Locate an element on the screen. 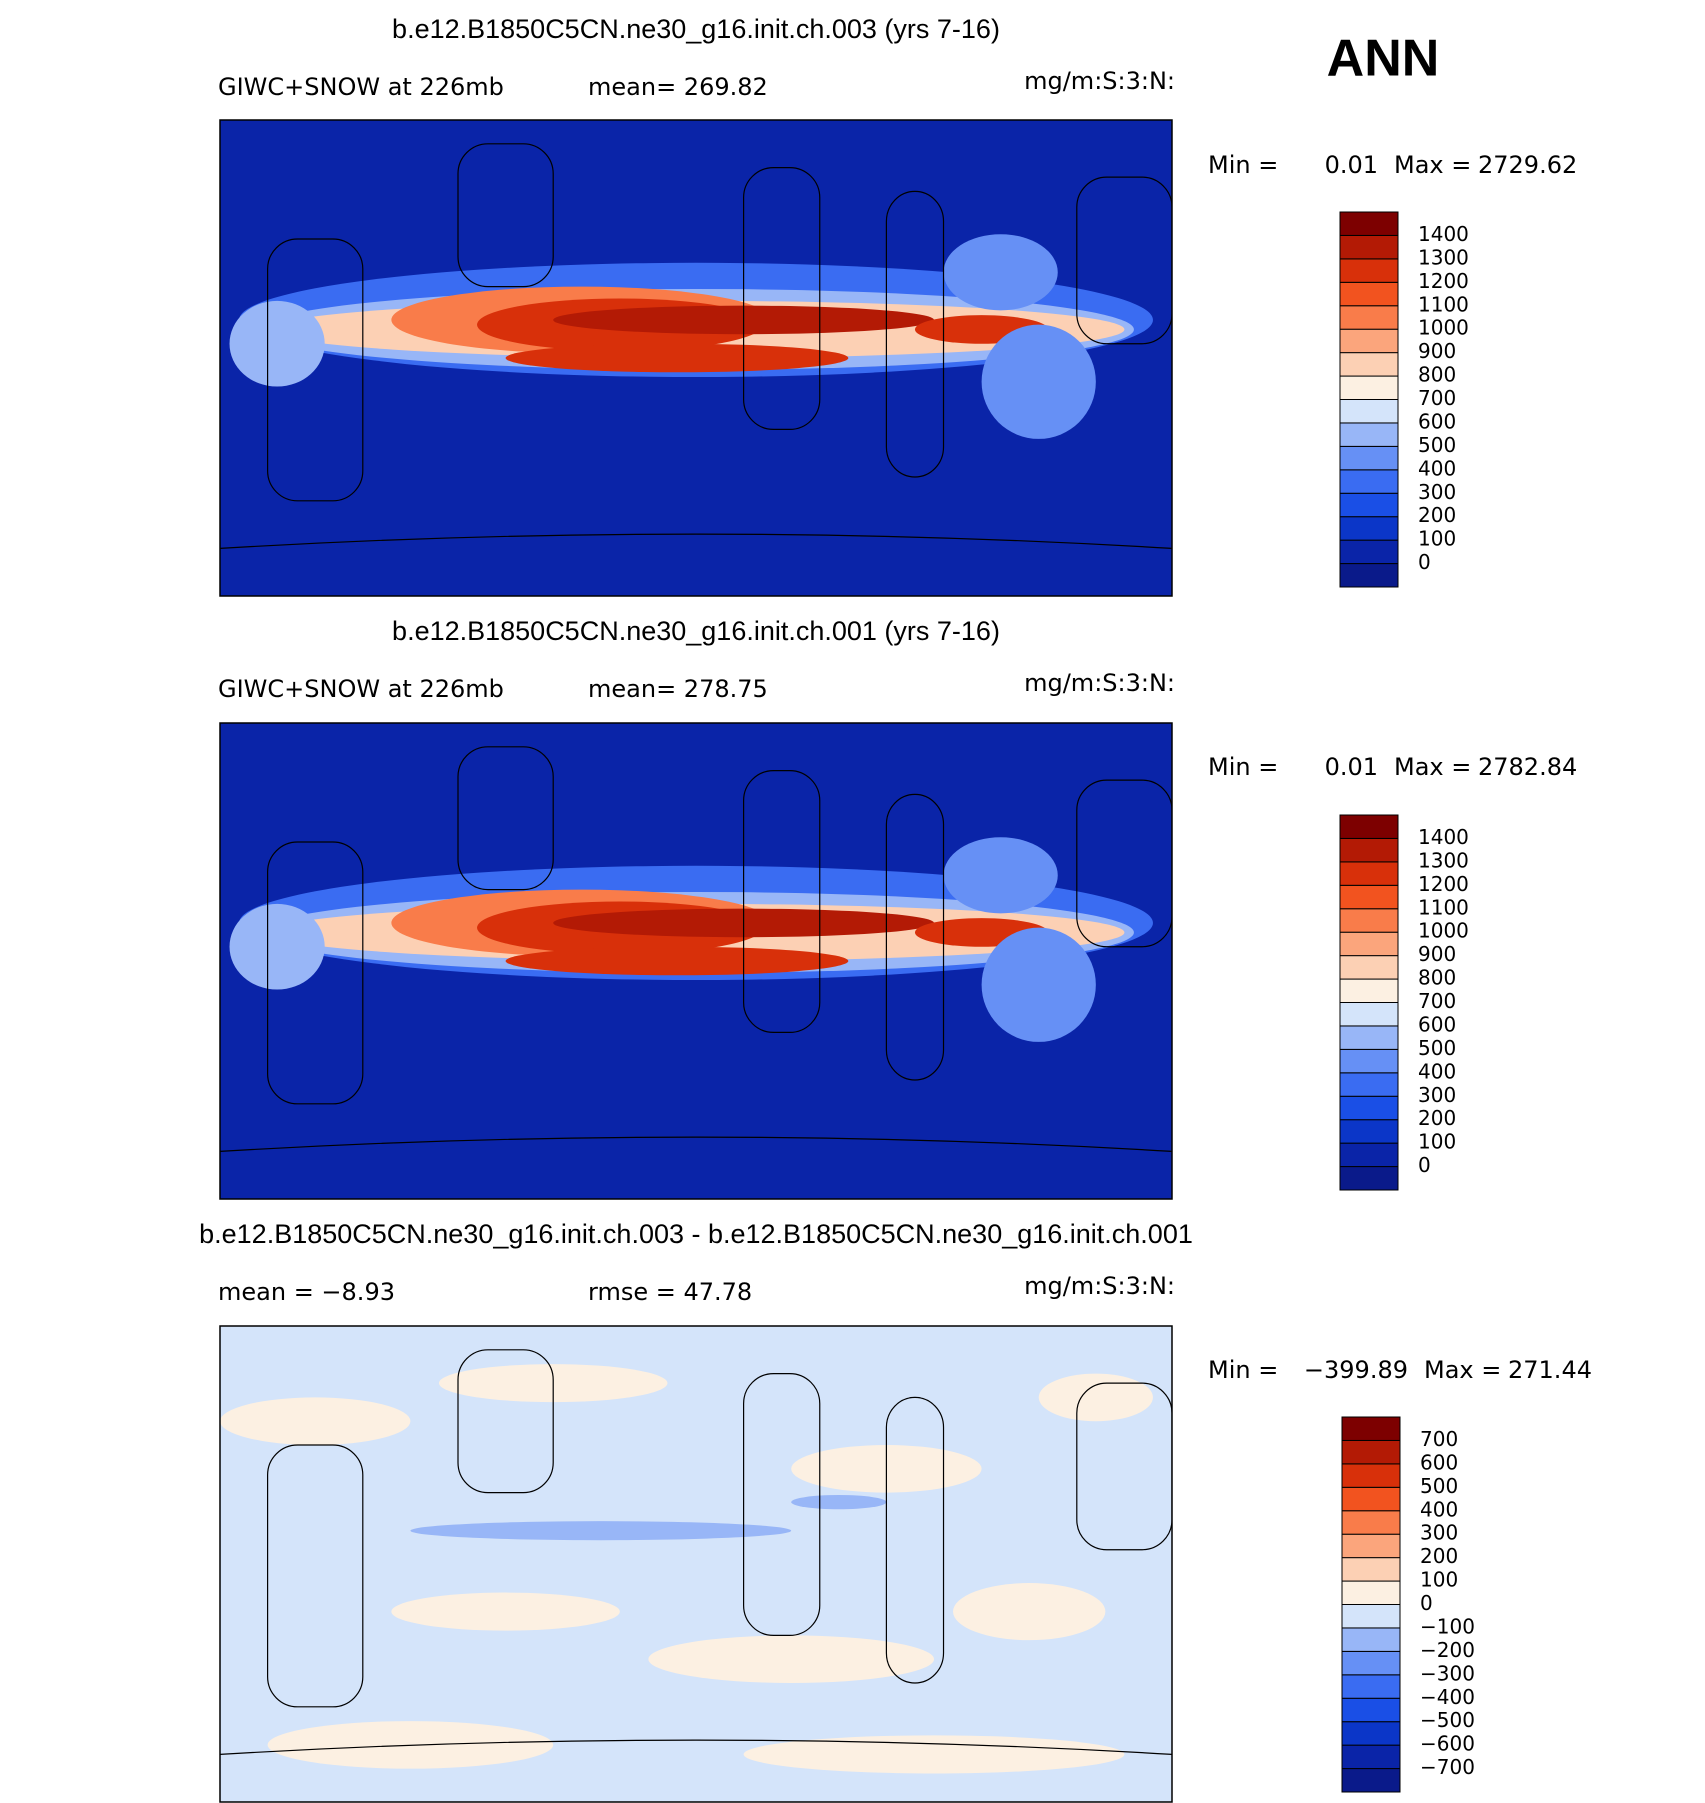 This screenshot has width=1705, height=1803. season-label: ANN is located at coordinates (1383, 59).